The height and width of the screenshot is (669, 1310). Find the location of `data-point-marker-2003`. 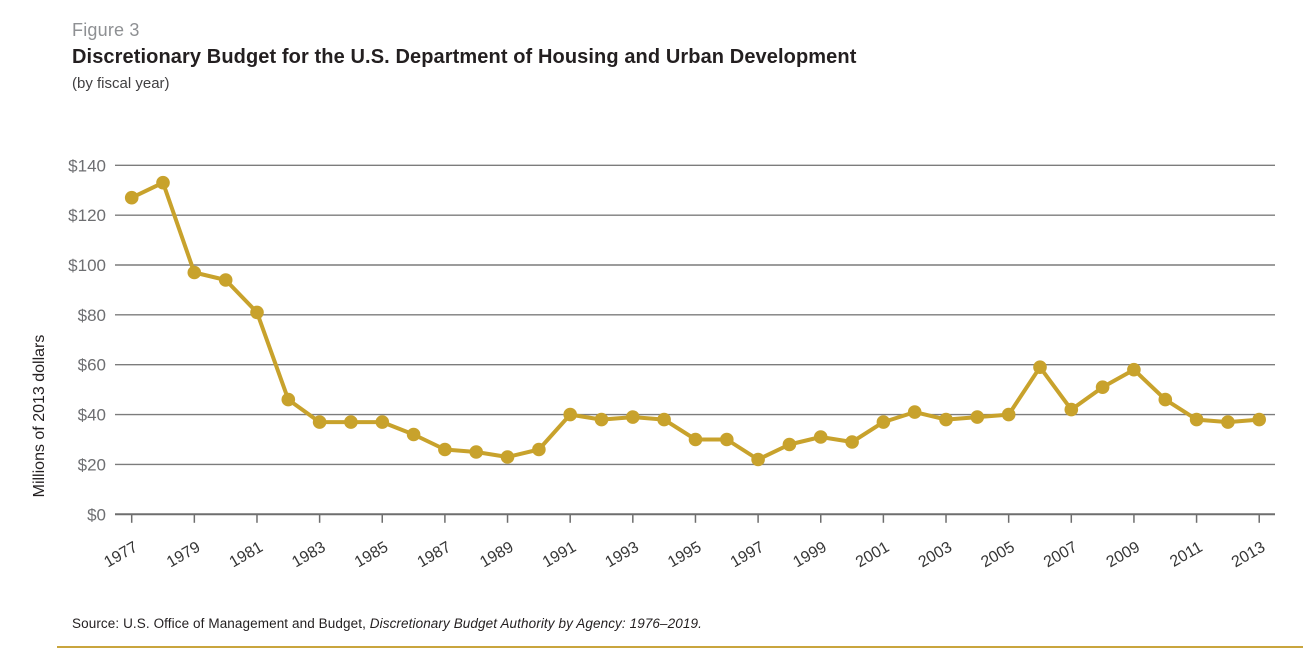

data-point-marker-2003 is located at coordinates (946, 419).